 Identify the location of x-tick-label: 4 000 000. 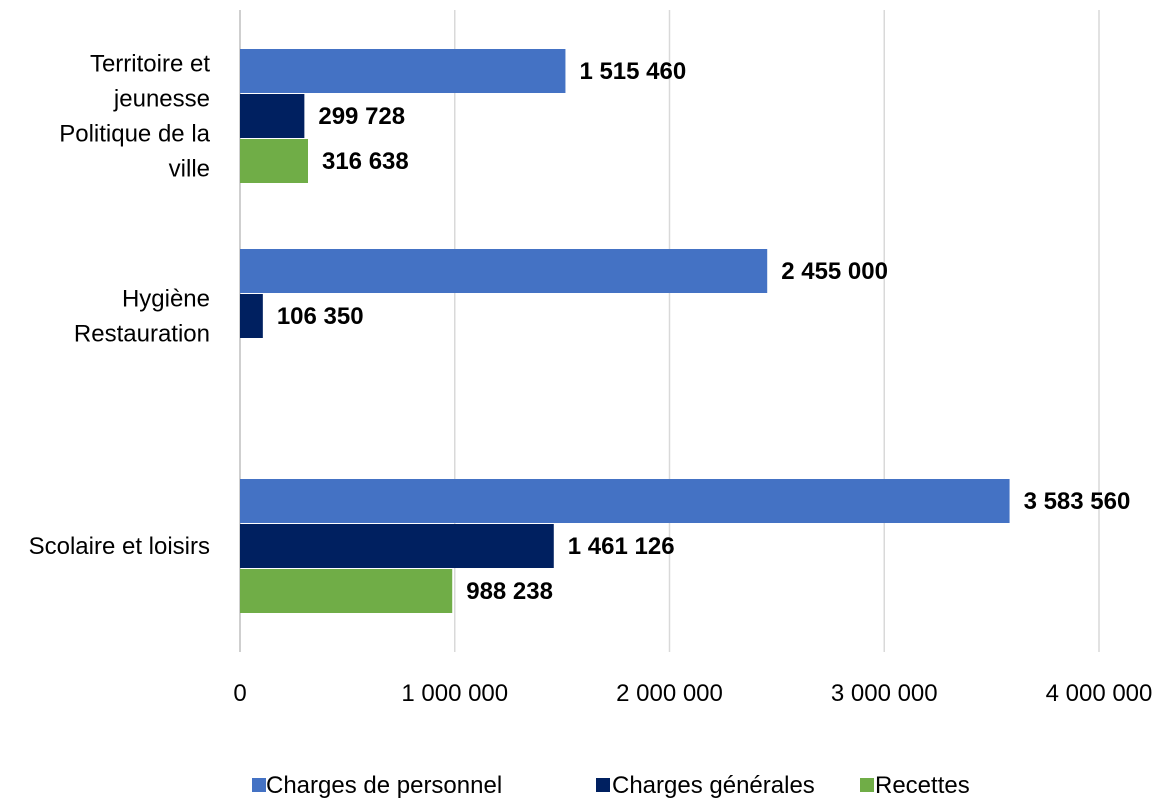
(1099, 693).